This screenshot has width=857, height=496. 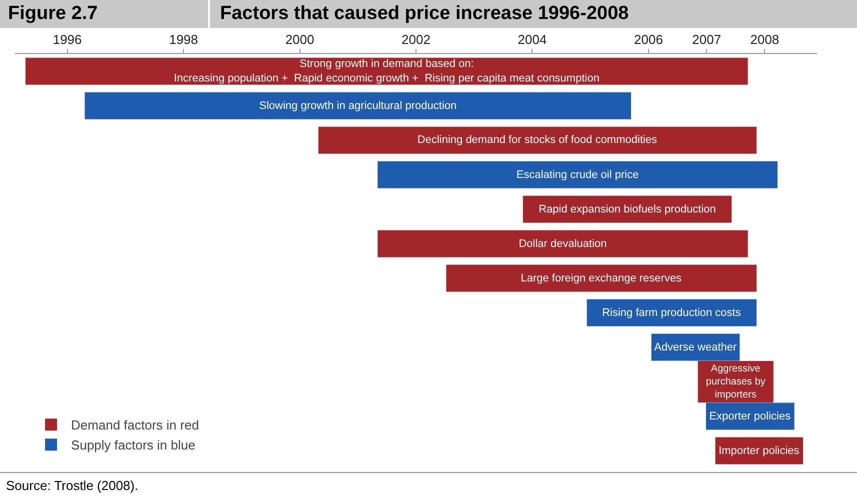 What do you see at coordinates (765, 39) in the screenshot?
I see `x-tick-label: 2008` at bounding box center [765, 39].